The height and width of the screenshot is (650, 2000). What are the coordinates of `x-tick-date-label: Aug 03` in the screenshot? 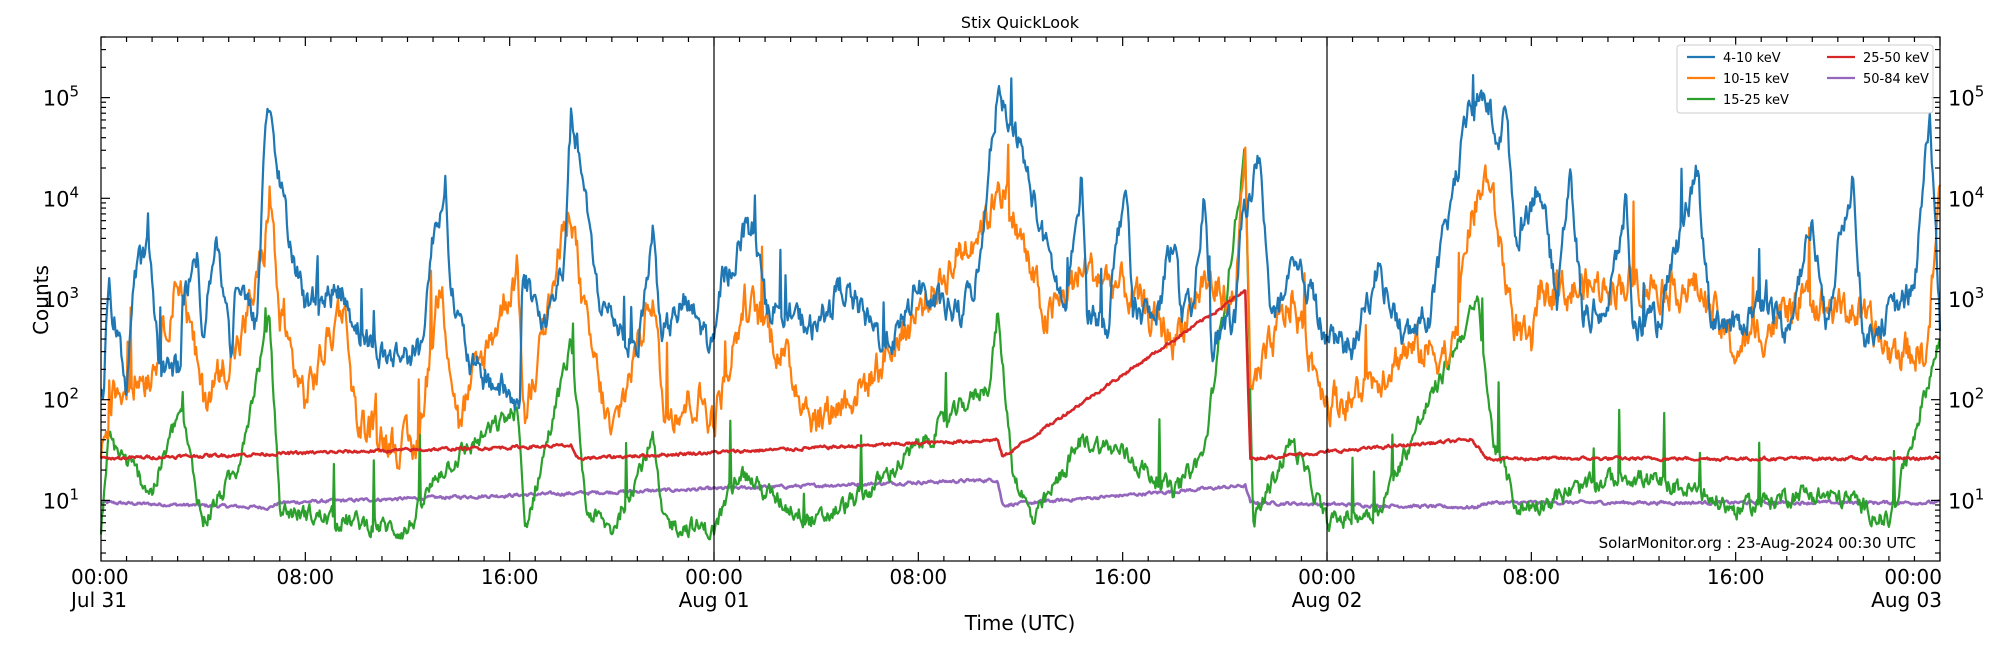 It's located at (1906, 600).